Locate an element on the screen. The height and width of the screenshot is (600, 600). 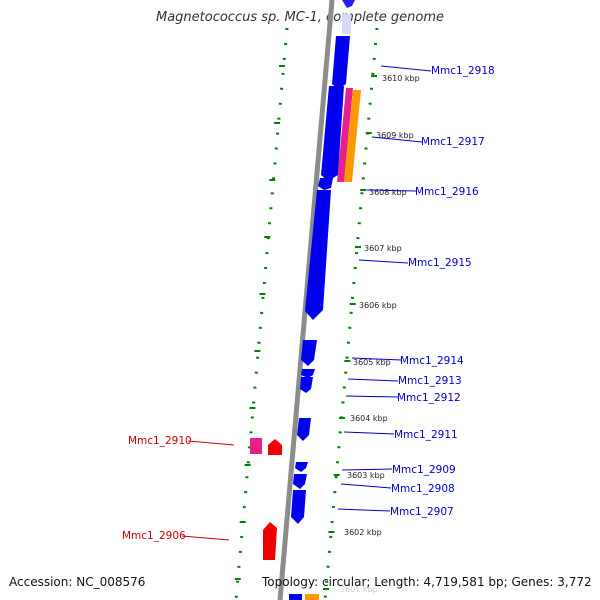
ruler-label-3606: 3606 kbp is located at coordinates (378, 305).